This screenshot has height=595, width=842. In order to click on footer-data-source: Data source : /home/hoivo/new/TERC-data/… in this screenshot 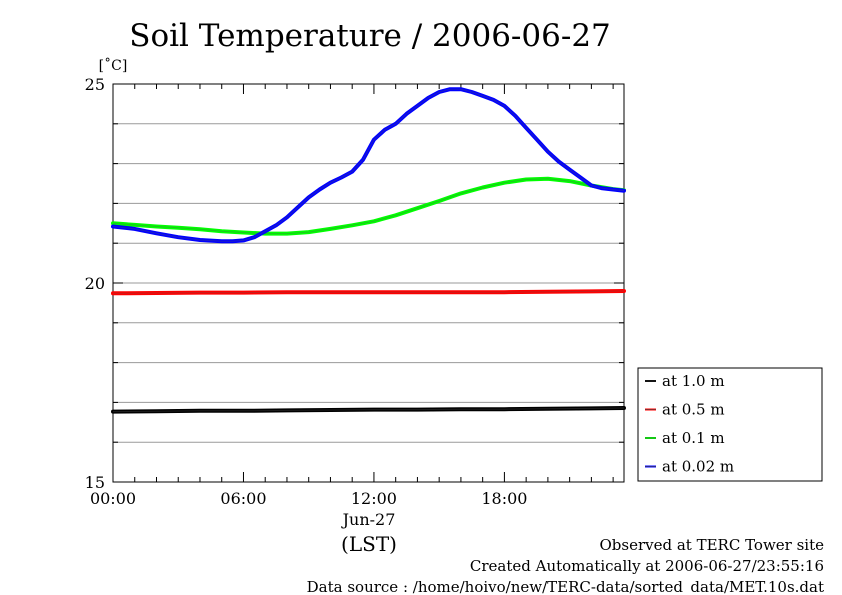, I will do `click(565, 586)`.